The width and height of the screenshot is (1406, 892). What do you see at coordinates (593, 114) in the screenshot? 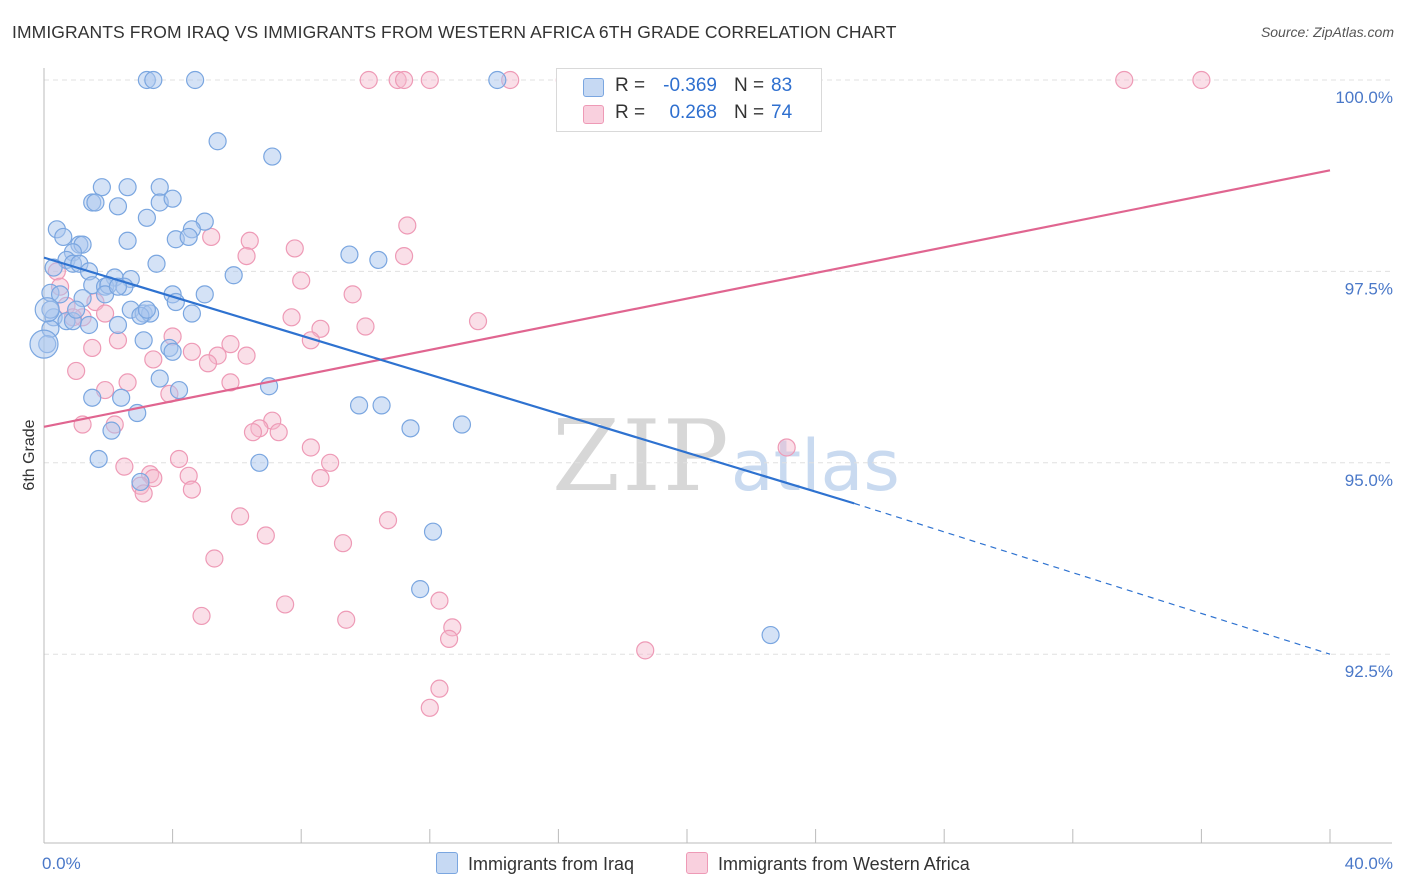
I see `western-africa-swatch-icon` at bounding box center [593, 114].